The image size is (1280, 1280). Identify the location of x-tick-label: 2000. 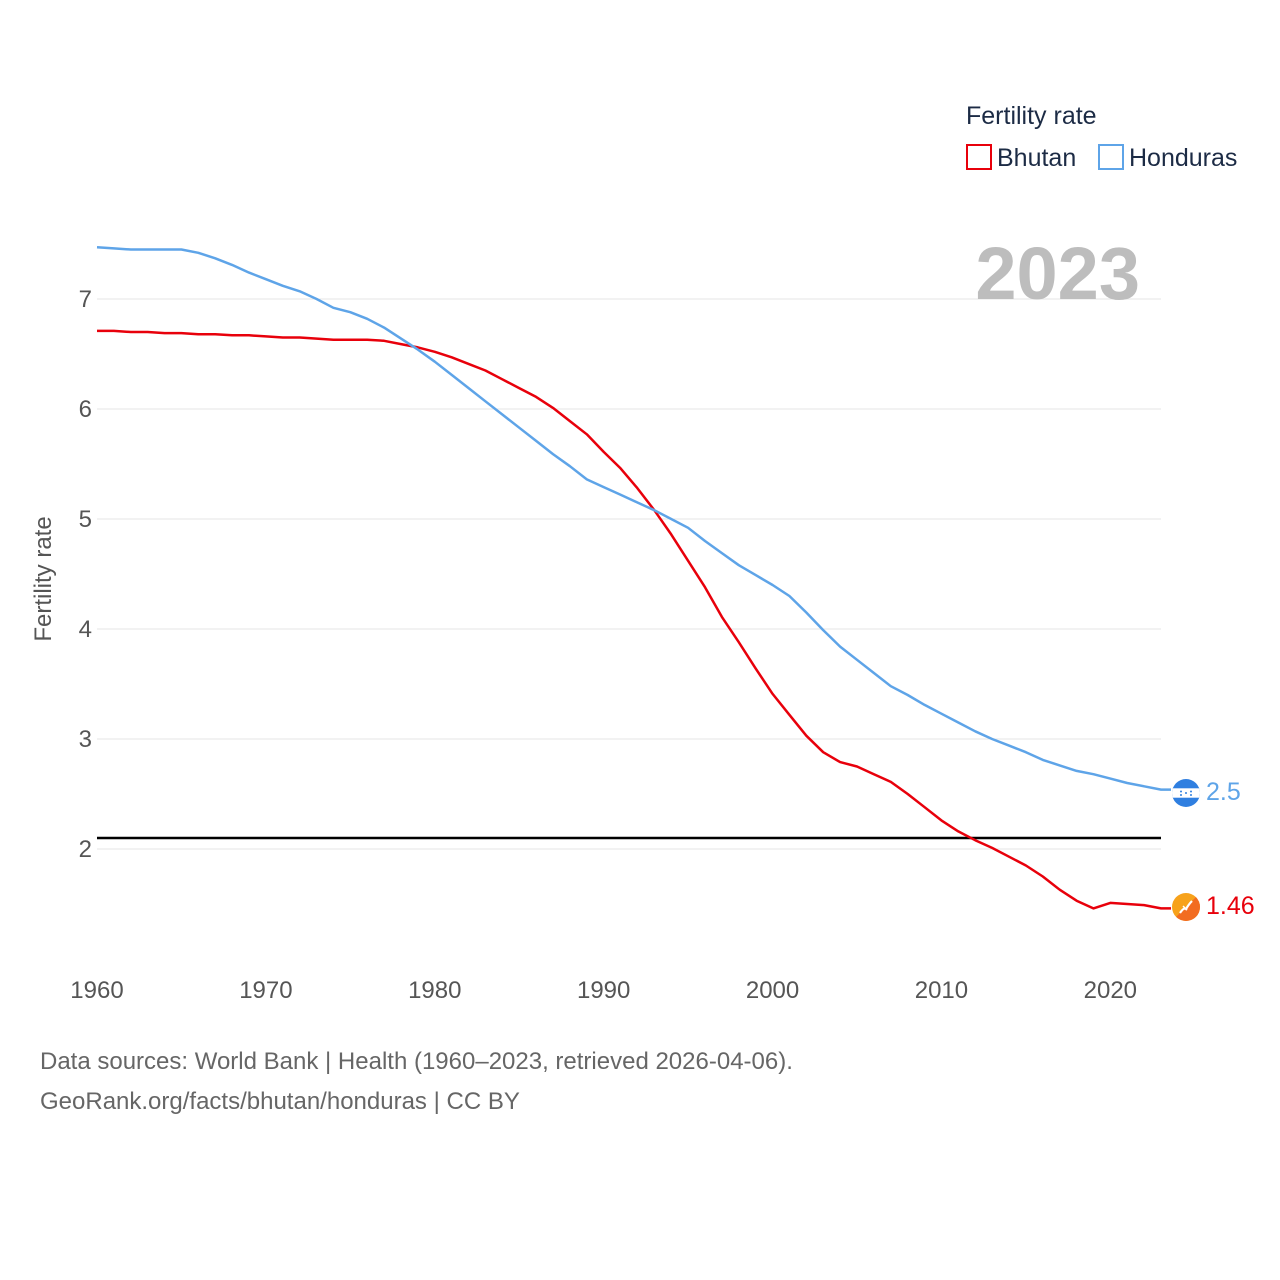
(772, 990).